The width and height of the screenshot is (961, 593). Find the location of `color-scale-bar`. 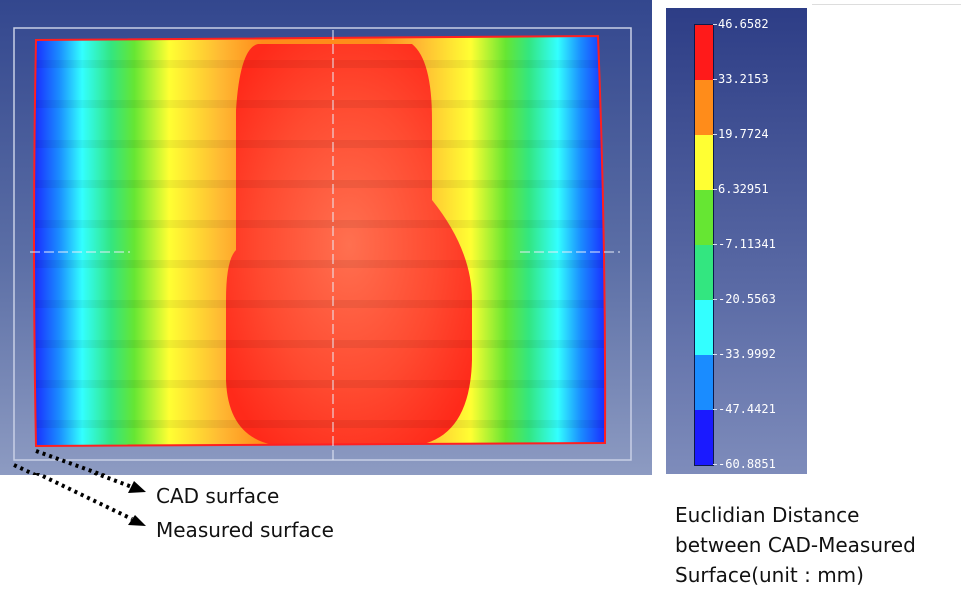

color-scale-bar is located at coordinates (704, 245).